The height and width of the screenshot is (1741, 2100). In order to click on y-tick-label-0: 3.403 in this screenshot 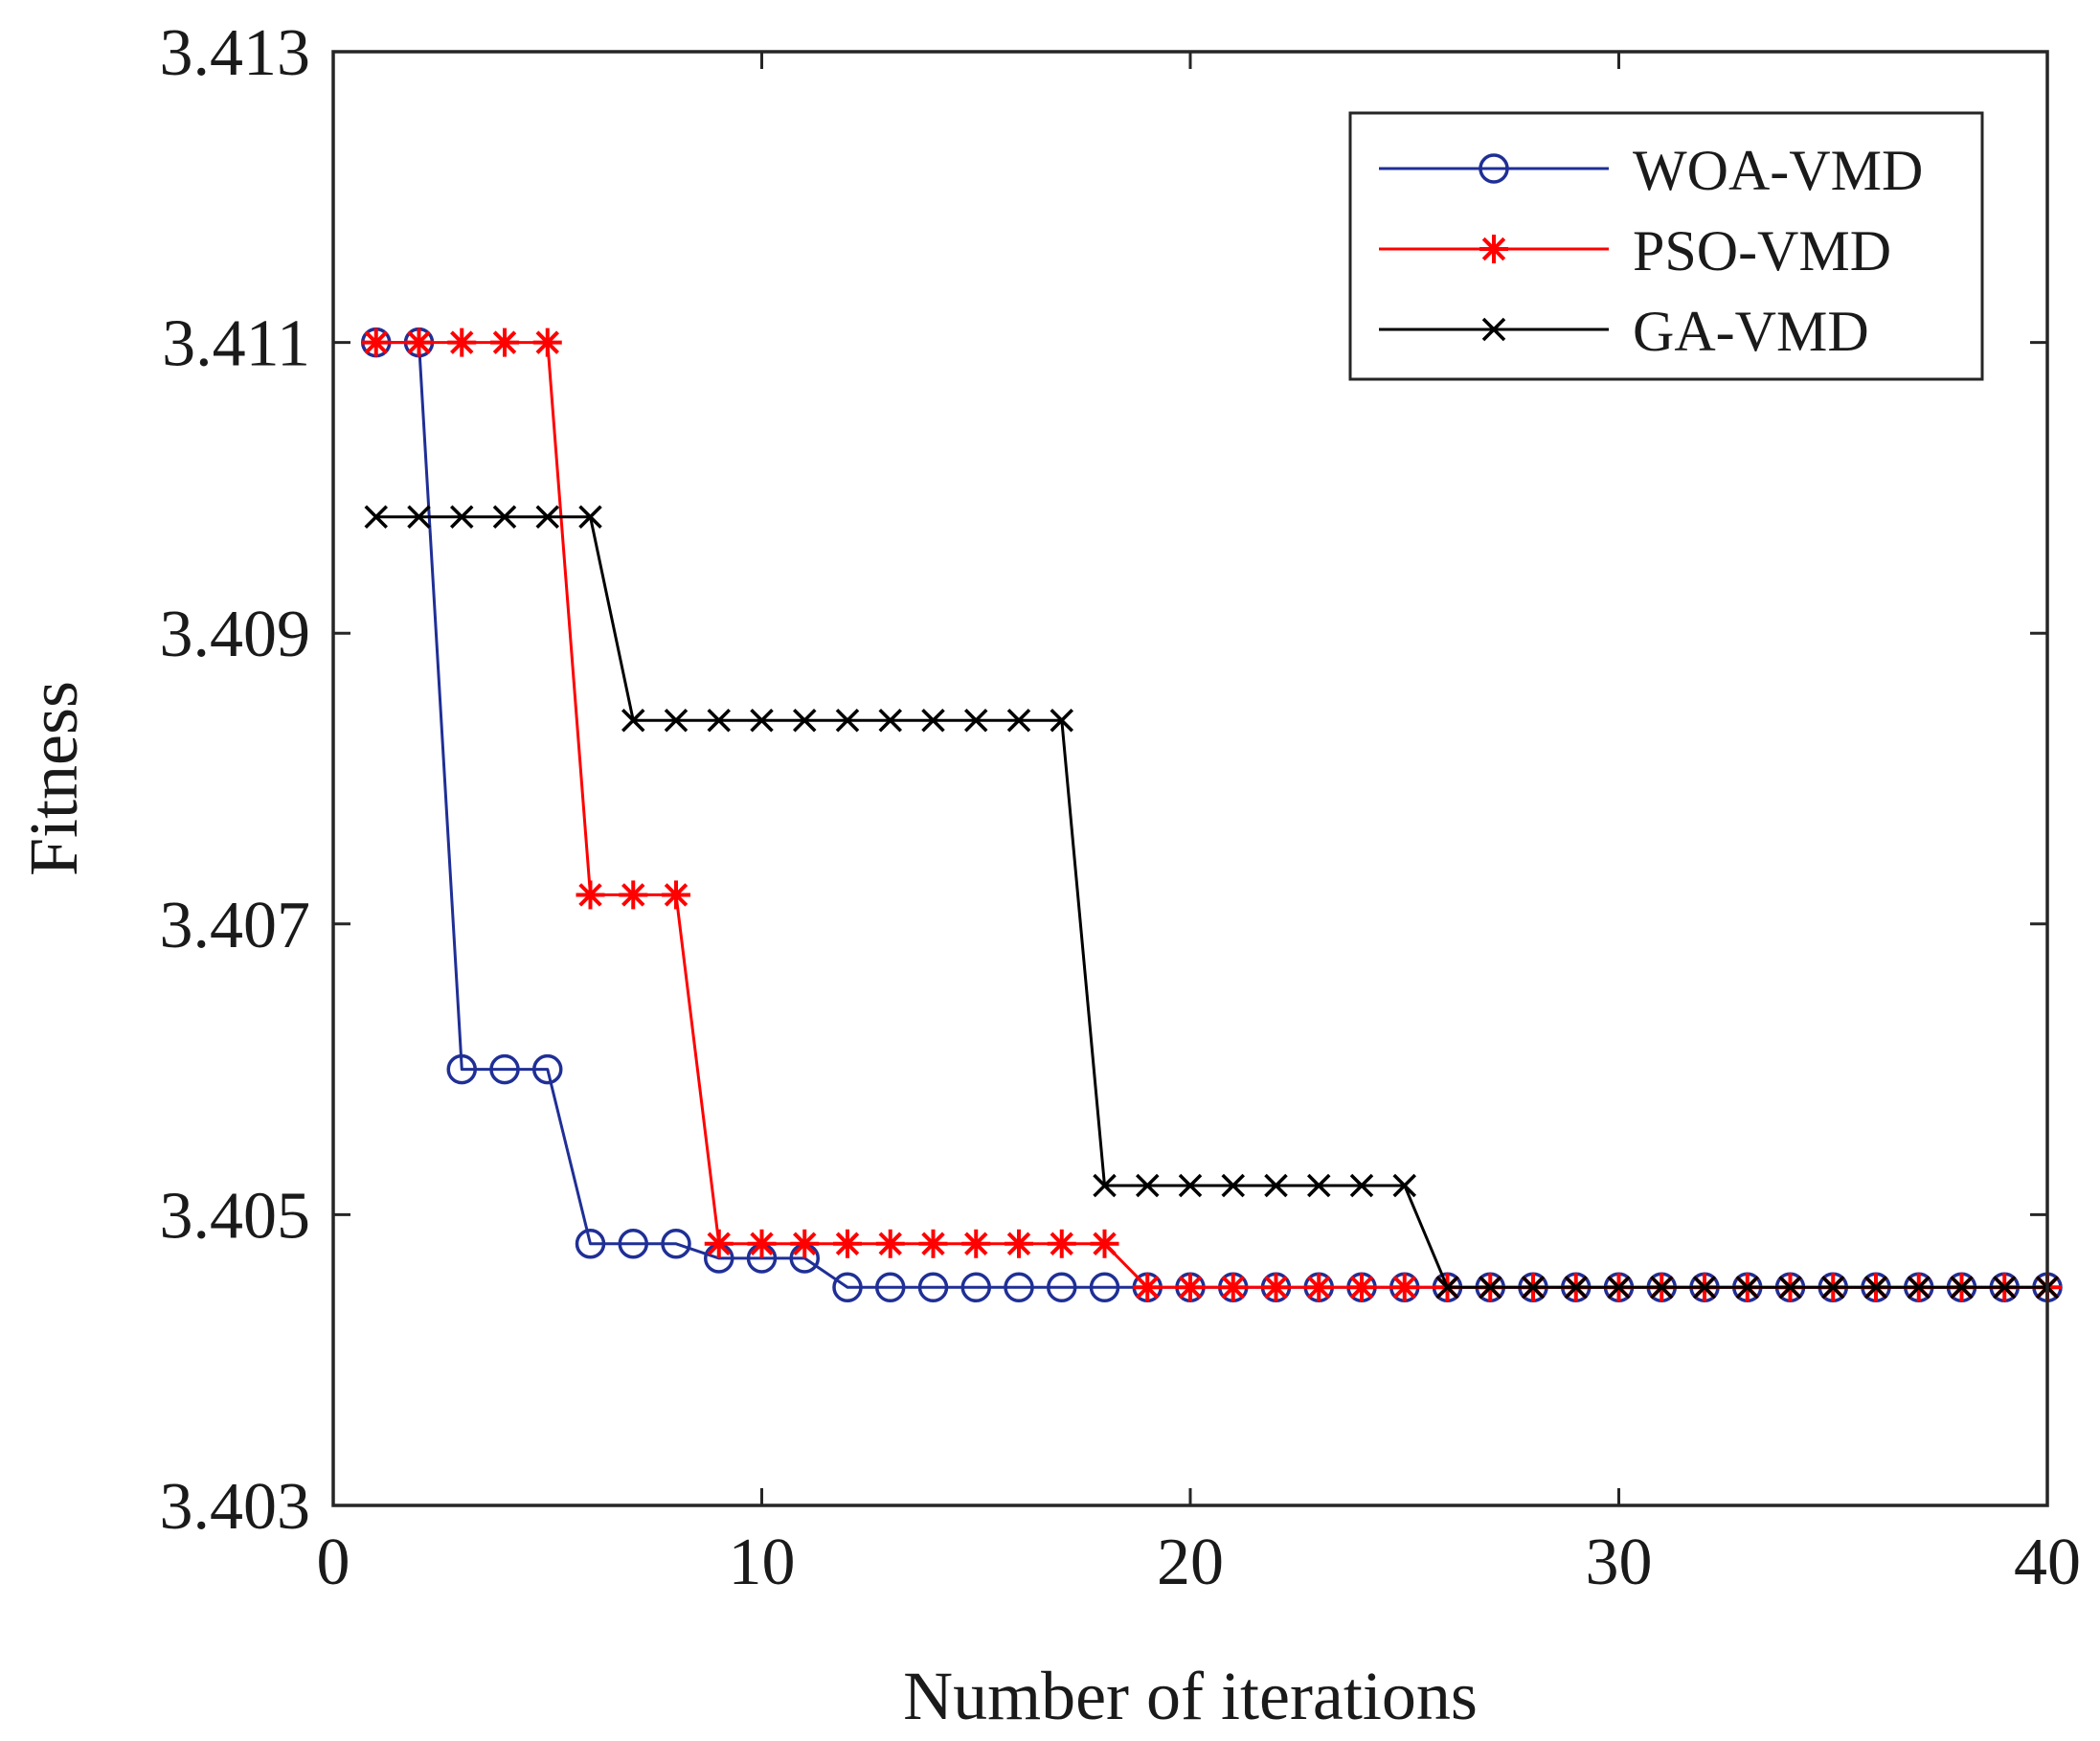, I will do `click(235, 1507)`.